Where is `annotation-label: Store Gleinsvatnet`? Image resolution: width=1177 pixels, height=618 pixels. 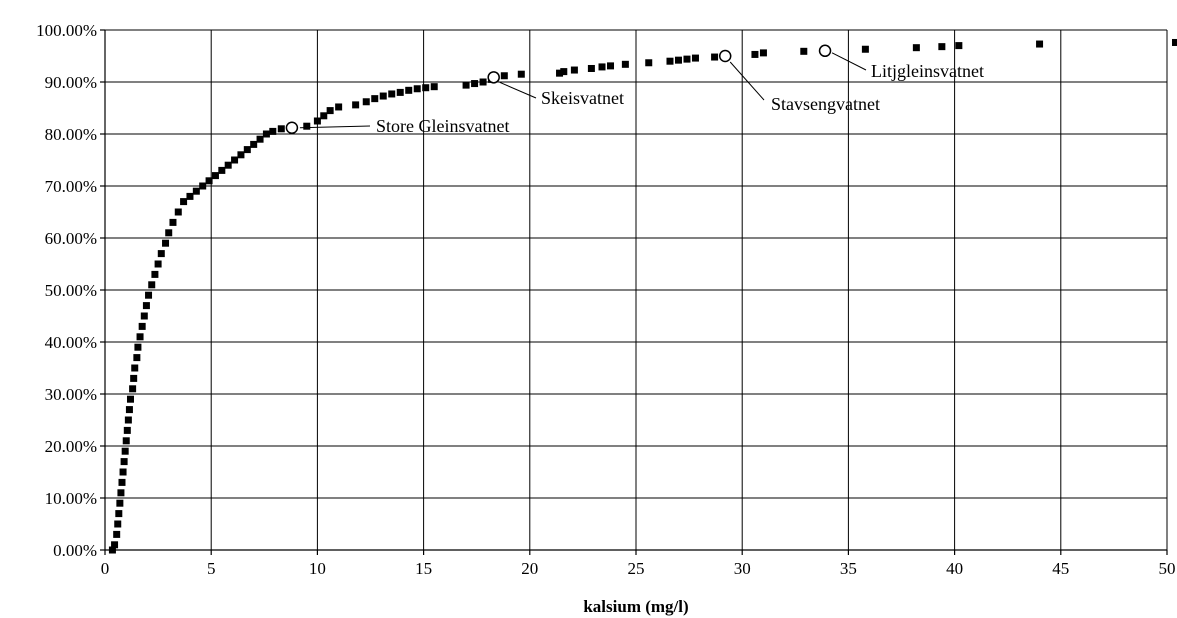 annotation-label: Store Gleinsvatnet is located at coordinates (442, 126).